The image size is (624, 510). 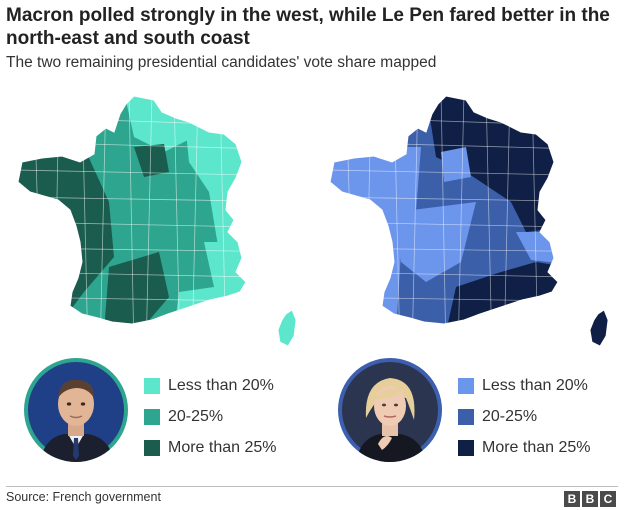 I want to click on footer-divider, so click(x=312, y=486).